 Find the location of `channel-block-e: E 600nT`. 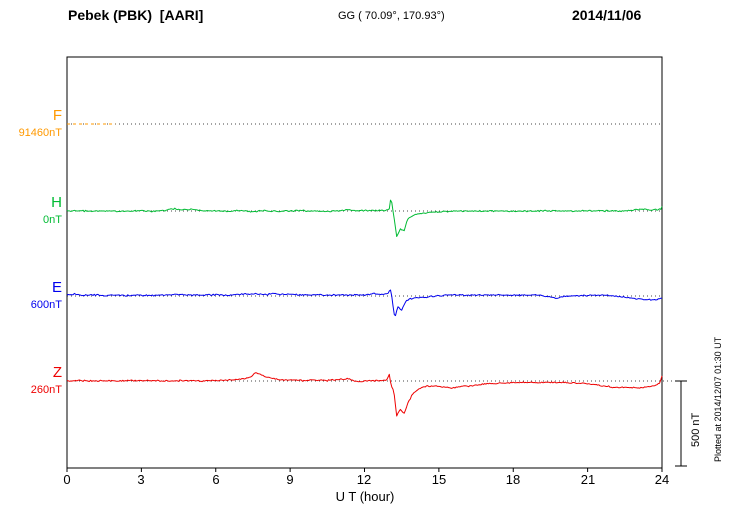

channel-block-e: E 600nT is located at coordinates (31, 295).